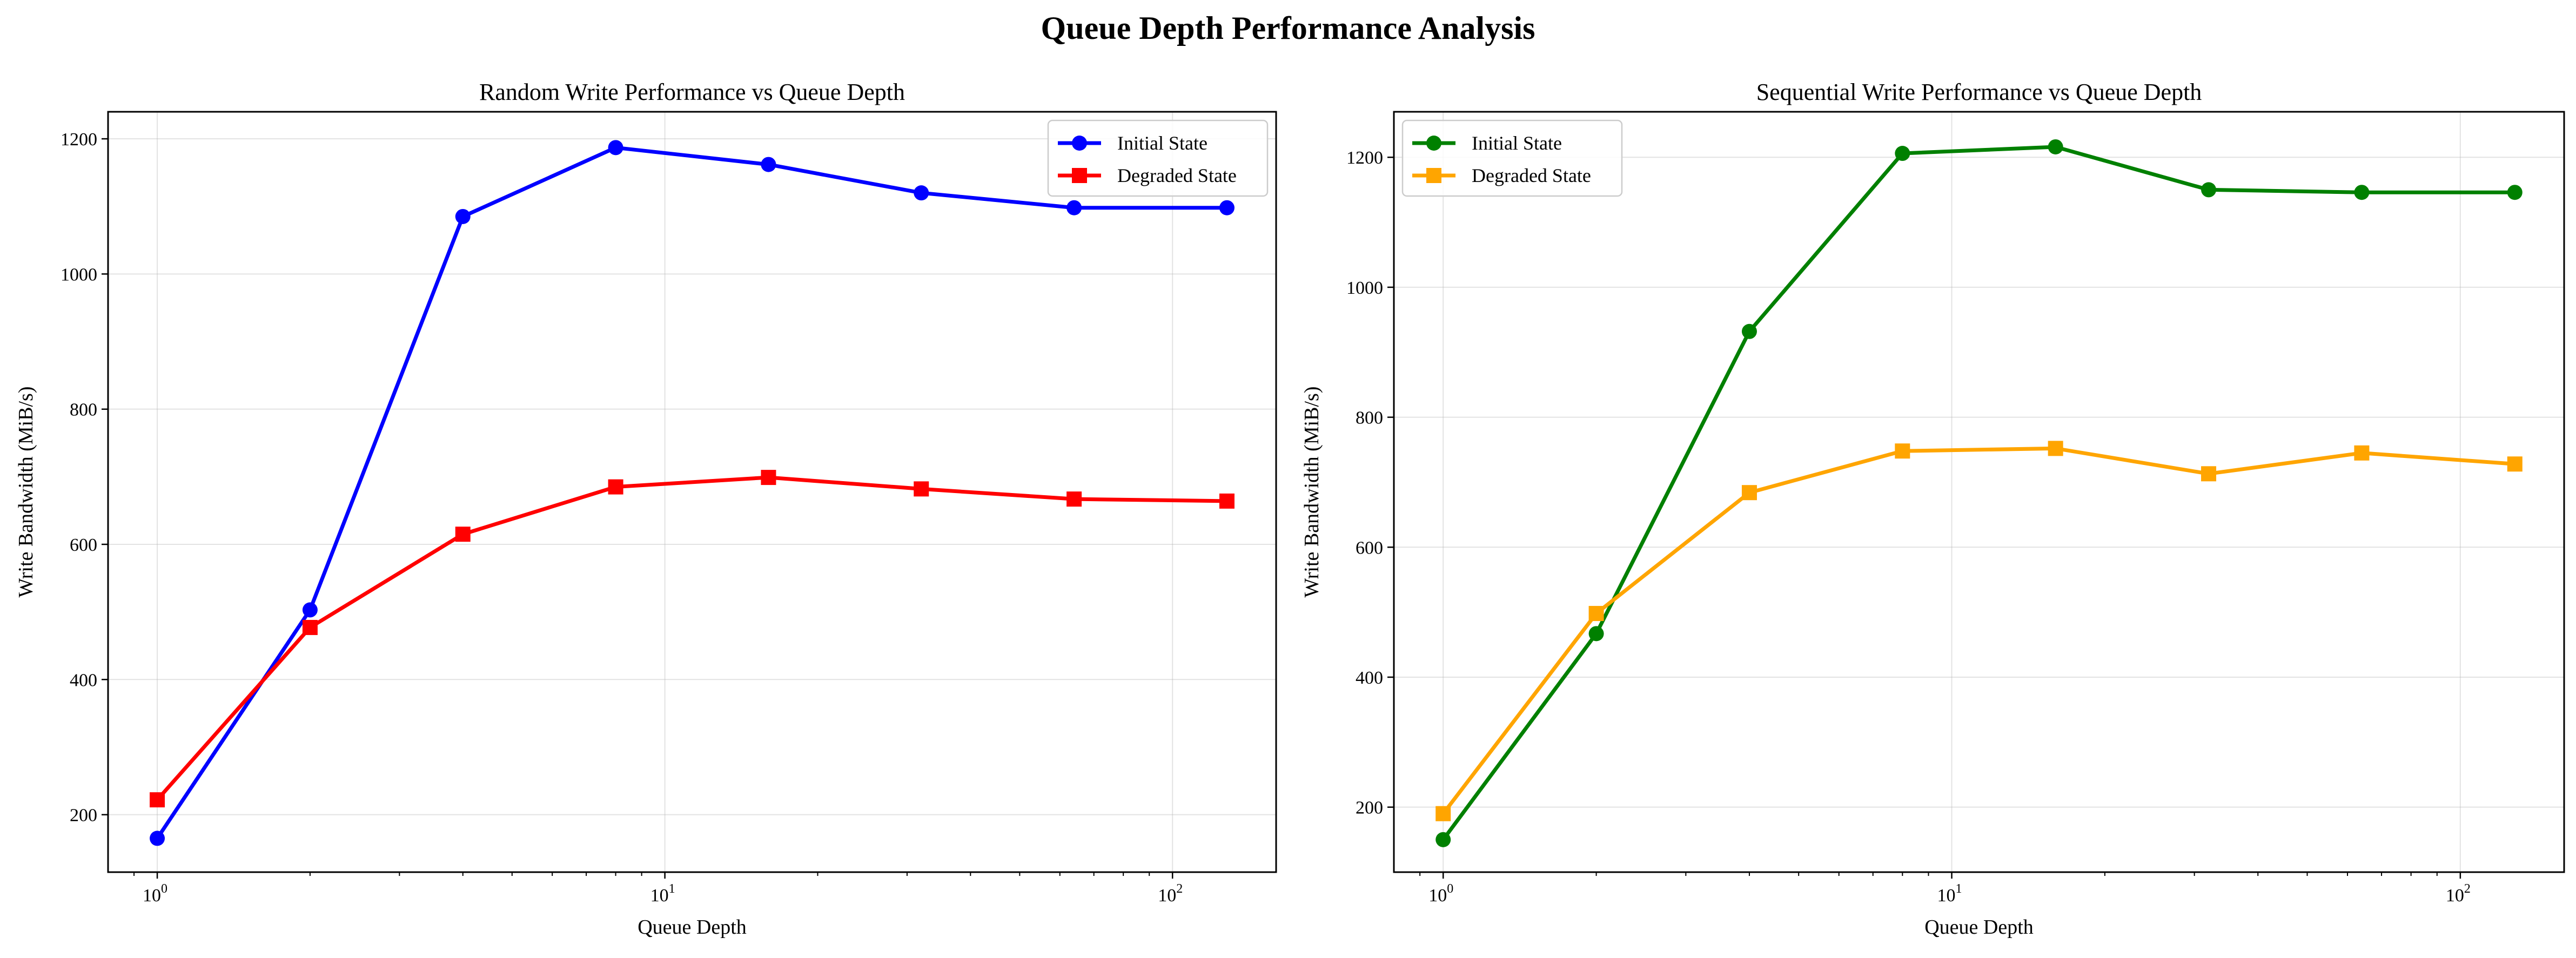 This screenshot has height=958, width=2576. I want to click on chart2-legend-box, so click(1512, 158).